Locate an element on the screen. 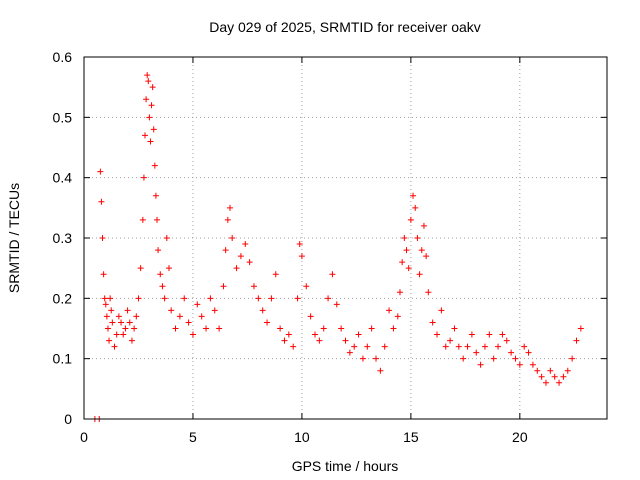 Image resolution: width=640 pixels, height=480 pixels. y-tick-label-2: 0.2 is located at coordinates (63, 298).